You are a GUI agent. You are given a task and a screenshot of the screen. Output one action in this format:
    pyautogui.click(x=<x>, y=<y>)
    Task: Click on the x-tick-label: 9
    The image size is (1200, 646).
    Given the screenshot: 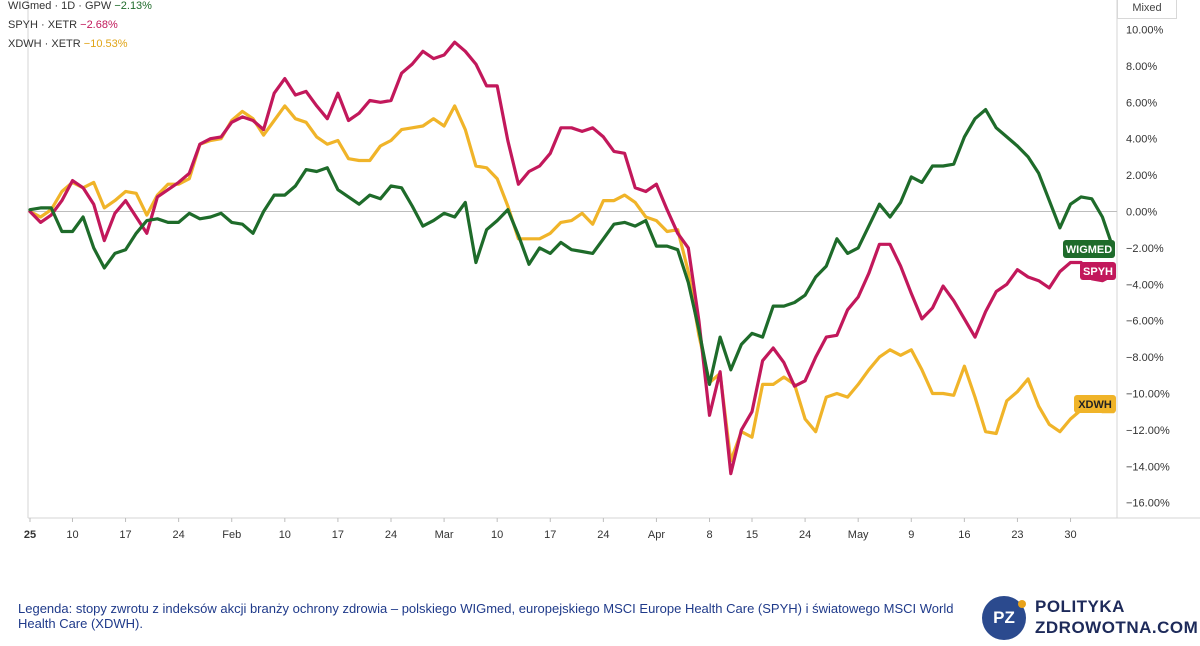 What is the action you would take?
    pyautogui.click(x=911, y=535)
    